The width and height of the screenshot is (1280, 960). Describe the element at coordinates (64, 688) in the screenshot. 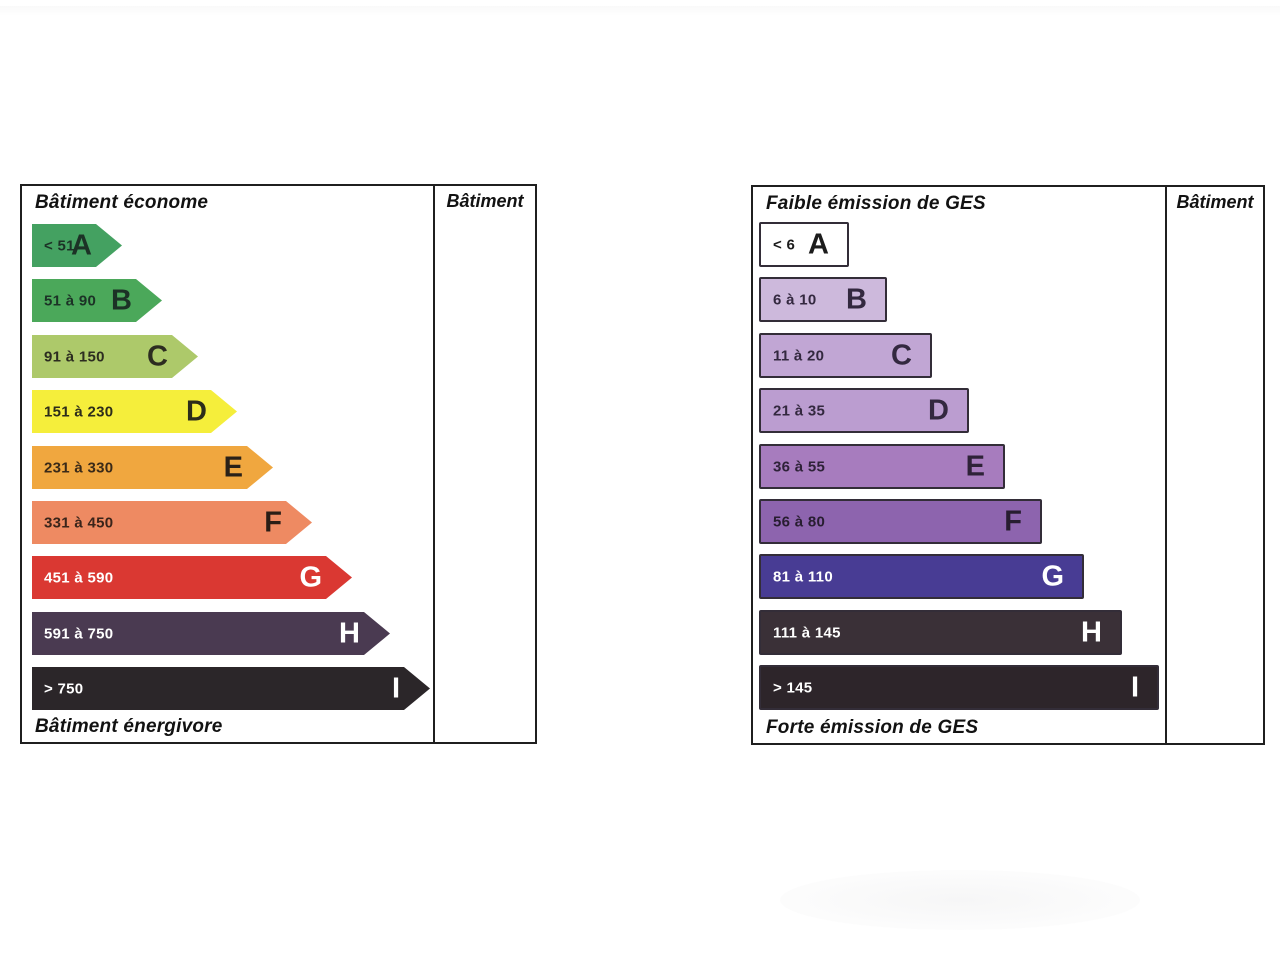

I see `energy-bar-range-label: > 750` at that location.